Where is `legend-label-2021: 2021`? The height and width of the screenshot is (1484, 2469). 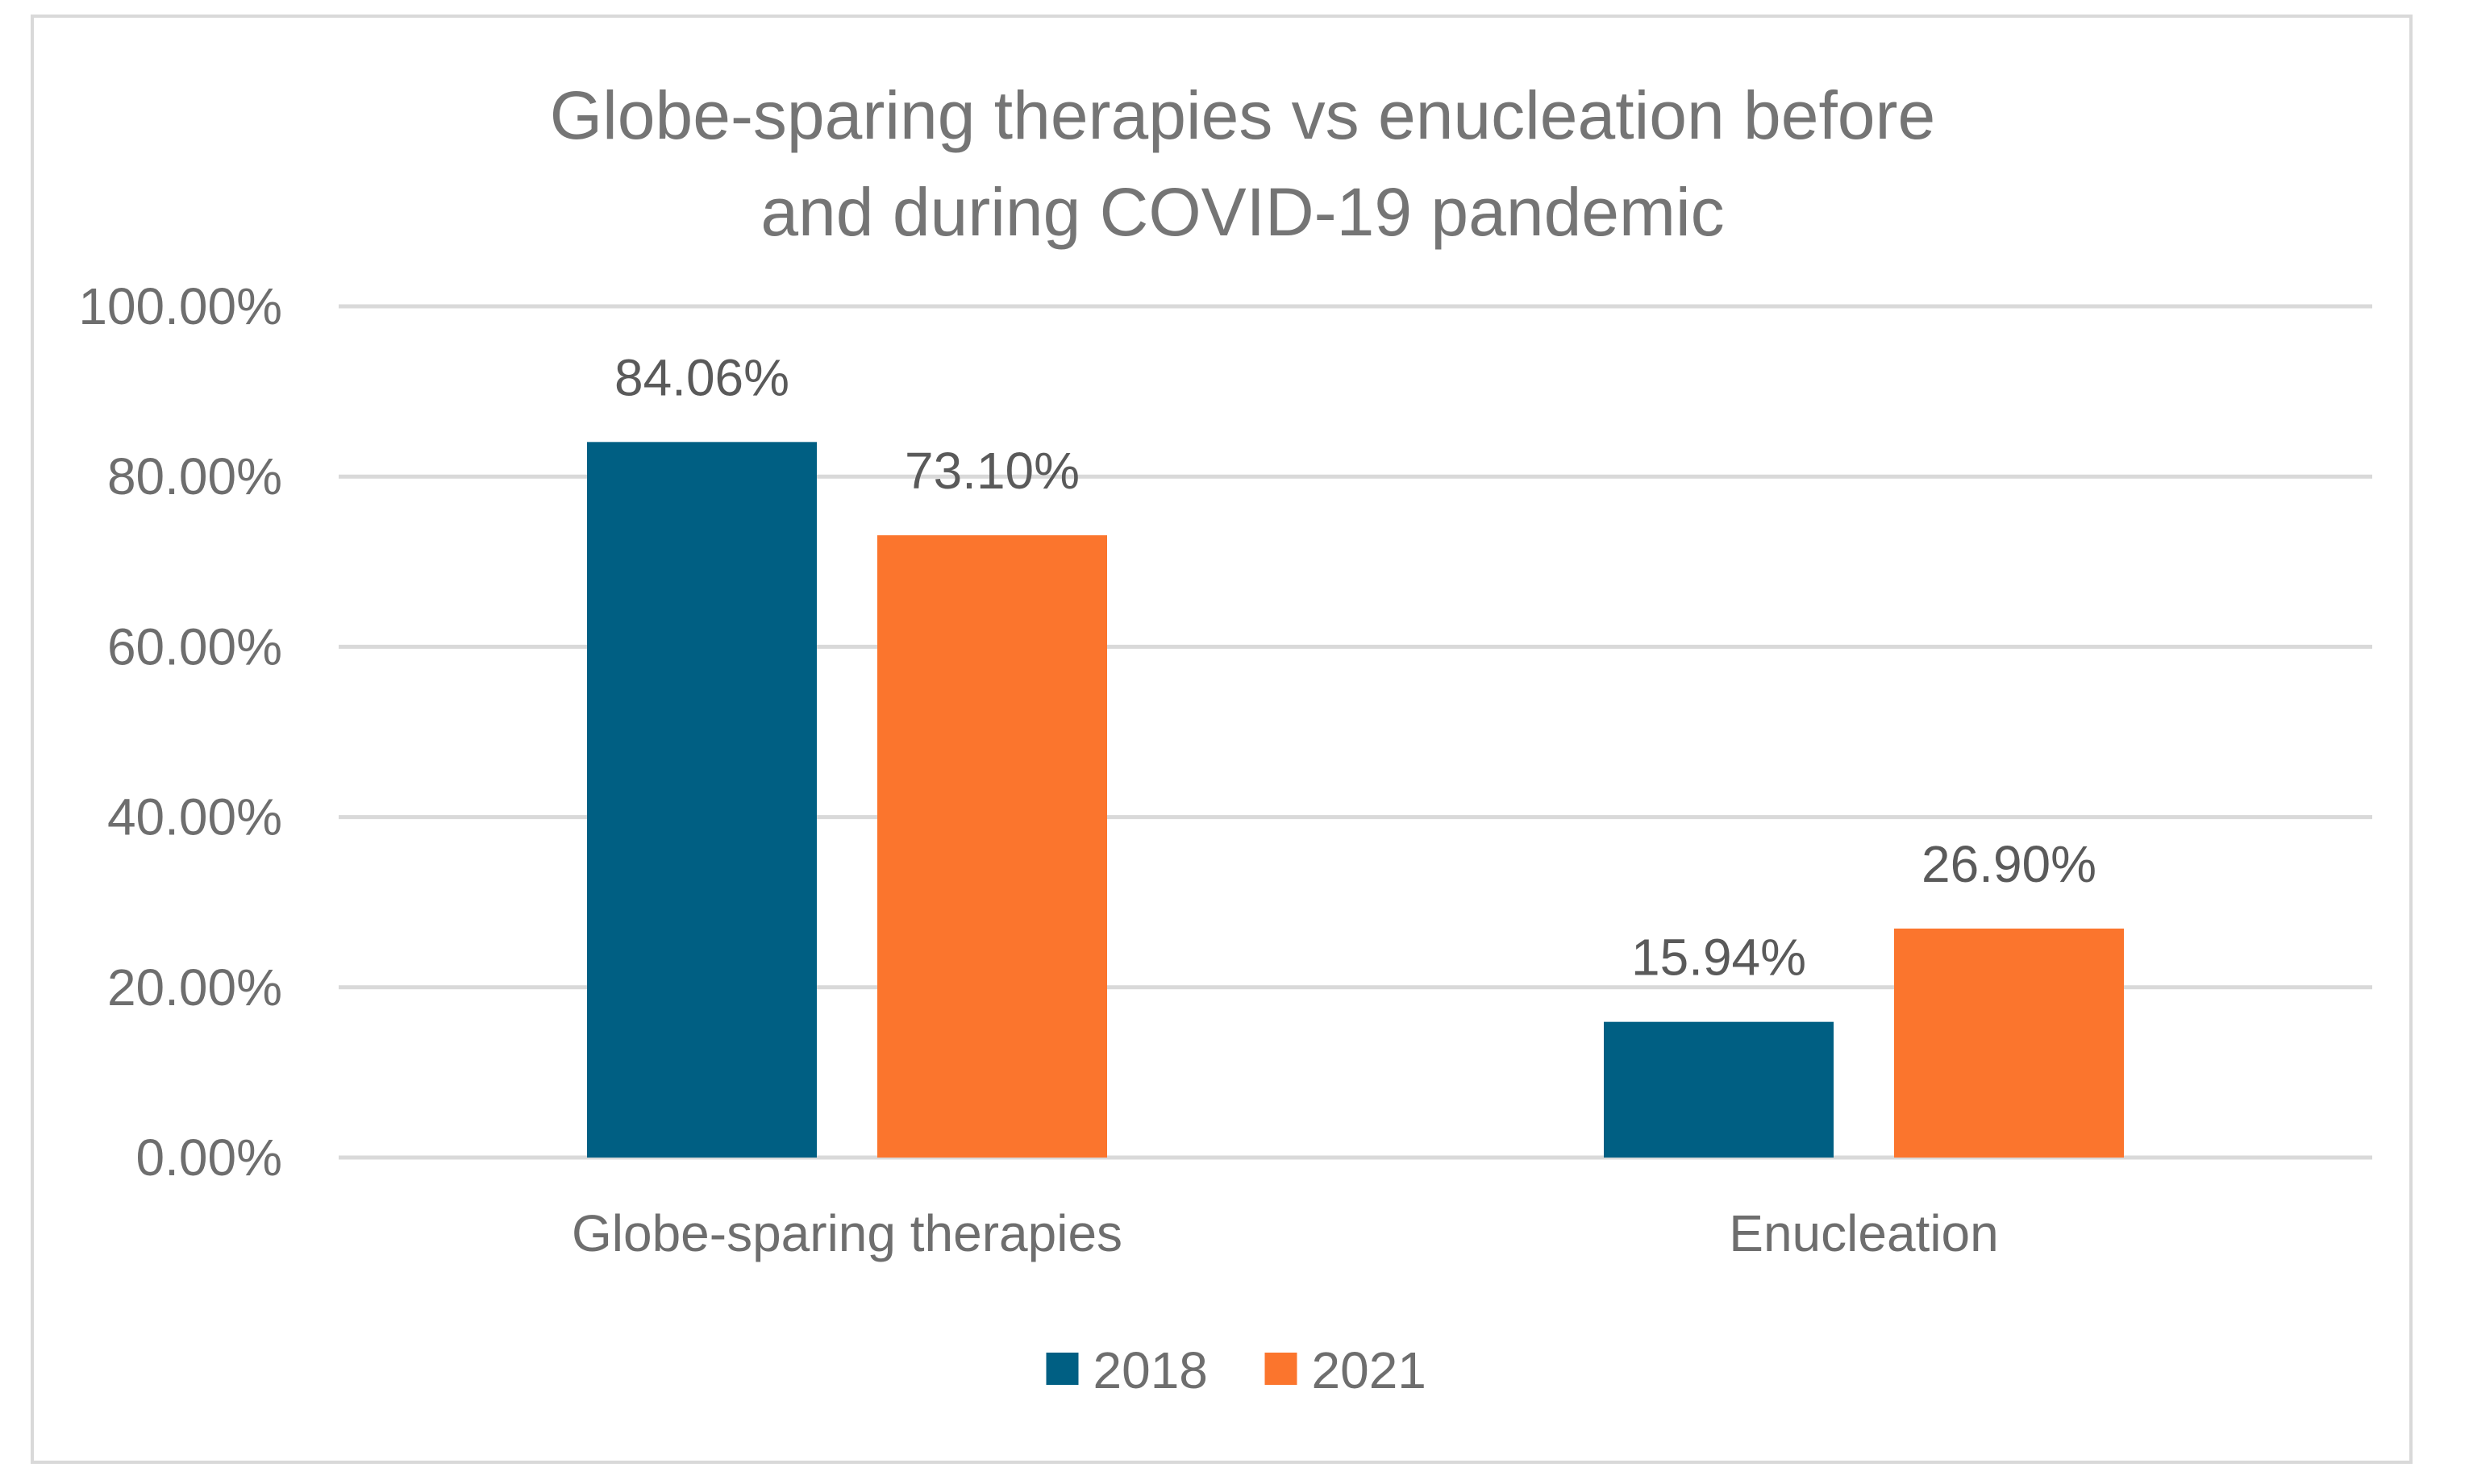 legend-label-2021: 2021 is located at coordinates (1369, 1370).